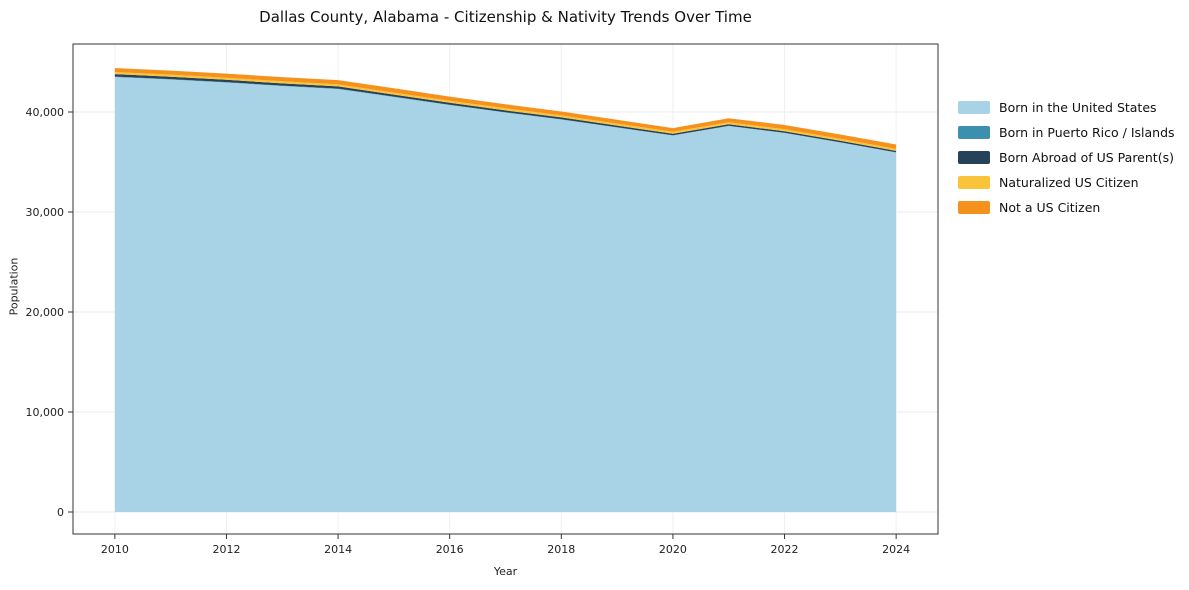 This screenshot has height=590, width=1189. What do you see at coordinates (14, 286) in the screenshot?
I see `y-axis-label: Population` at bounding box center [14, 286].